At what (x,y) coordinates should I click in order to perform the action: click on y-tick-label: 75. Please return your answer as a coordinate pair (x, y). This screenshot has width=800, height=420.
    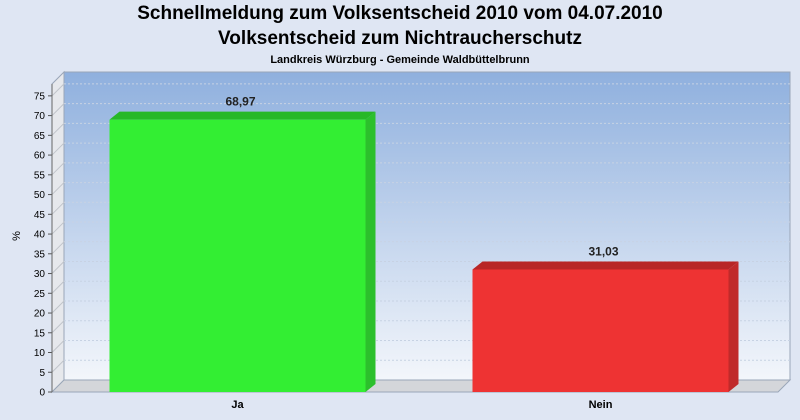
    Looking at the image, I should click on (40, 96).